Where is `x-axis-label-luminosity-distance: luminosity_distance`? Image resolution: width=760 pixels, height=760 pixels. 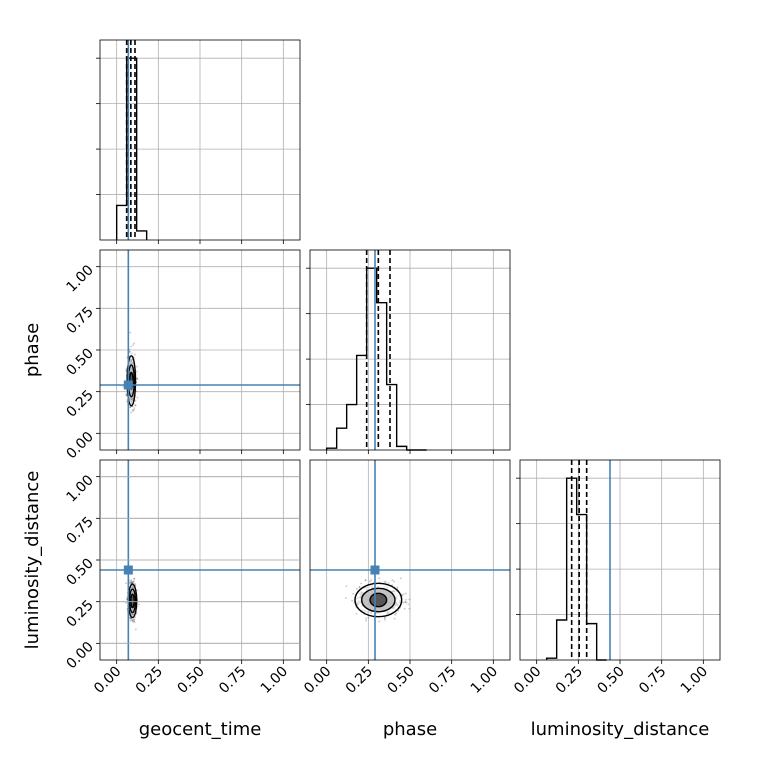 x-axis-label-luminosity-distance: luminosity_distance is located at coordinates (620, 729).